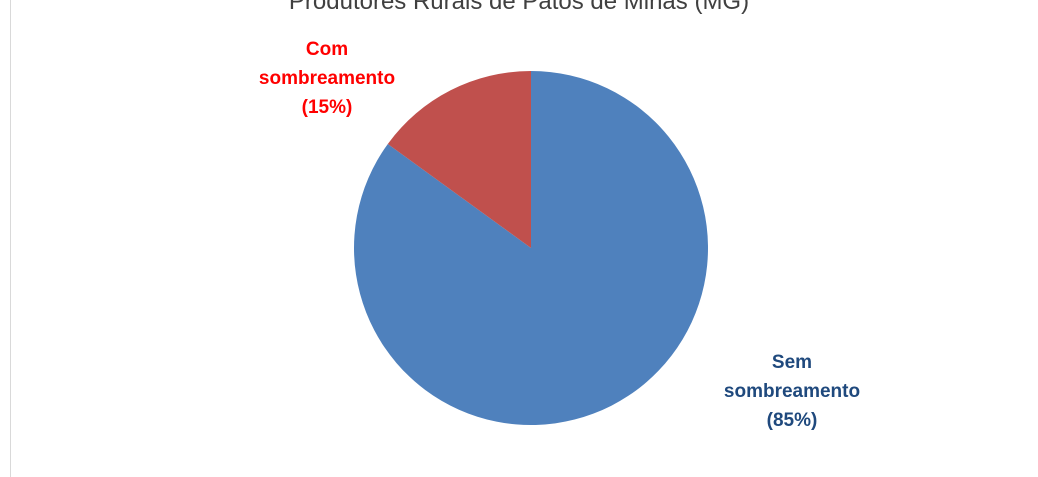 This screenshot has width=1038, height=477. What do you see at coordinates (792, 362) in the screenshot?
I see `pie-label-line: Sem` at bounding box center [792, 362].